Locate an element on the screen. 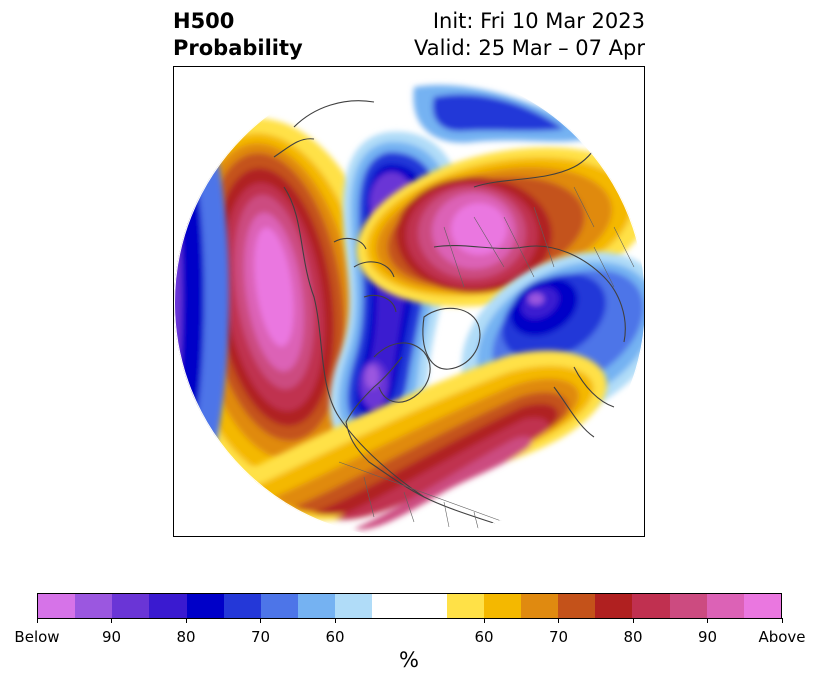  europe-coast is located at coordinates (584, 402).